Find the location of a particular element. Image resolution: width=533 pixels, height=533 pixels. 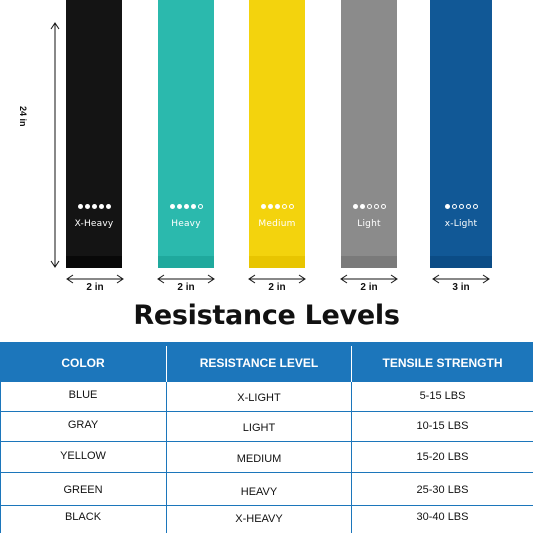

cell-color: BLACK is located at coordinates (83, 517).